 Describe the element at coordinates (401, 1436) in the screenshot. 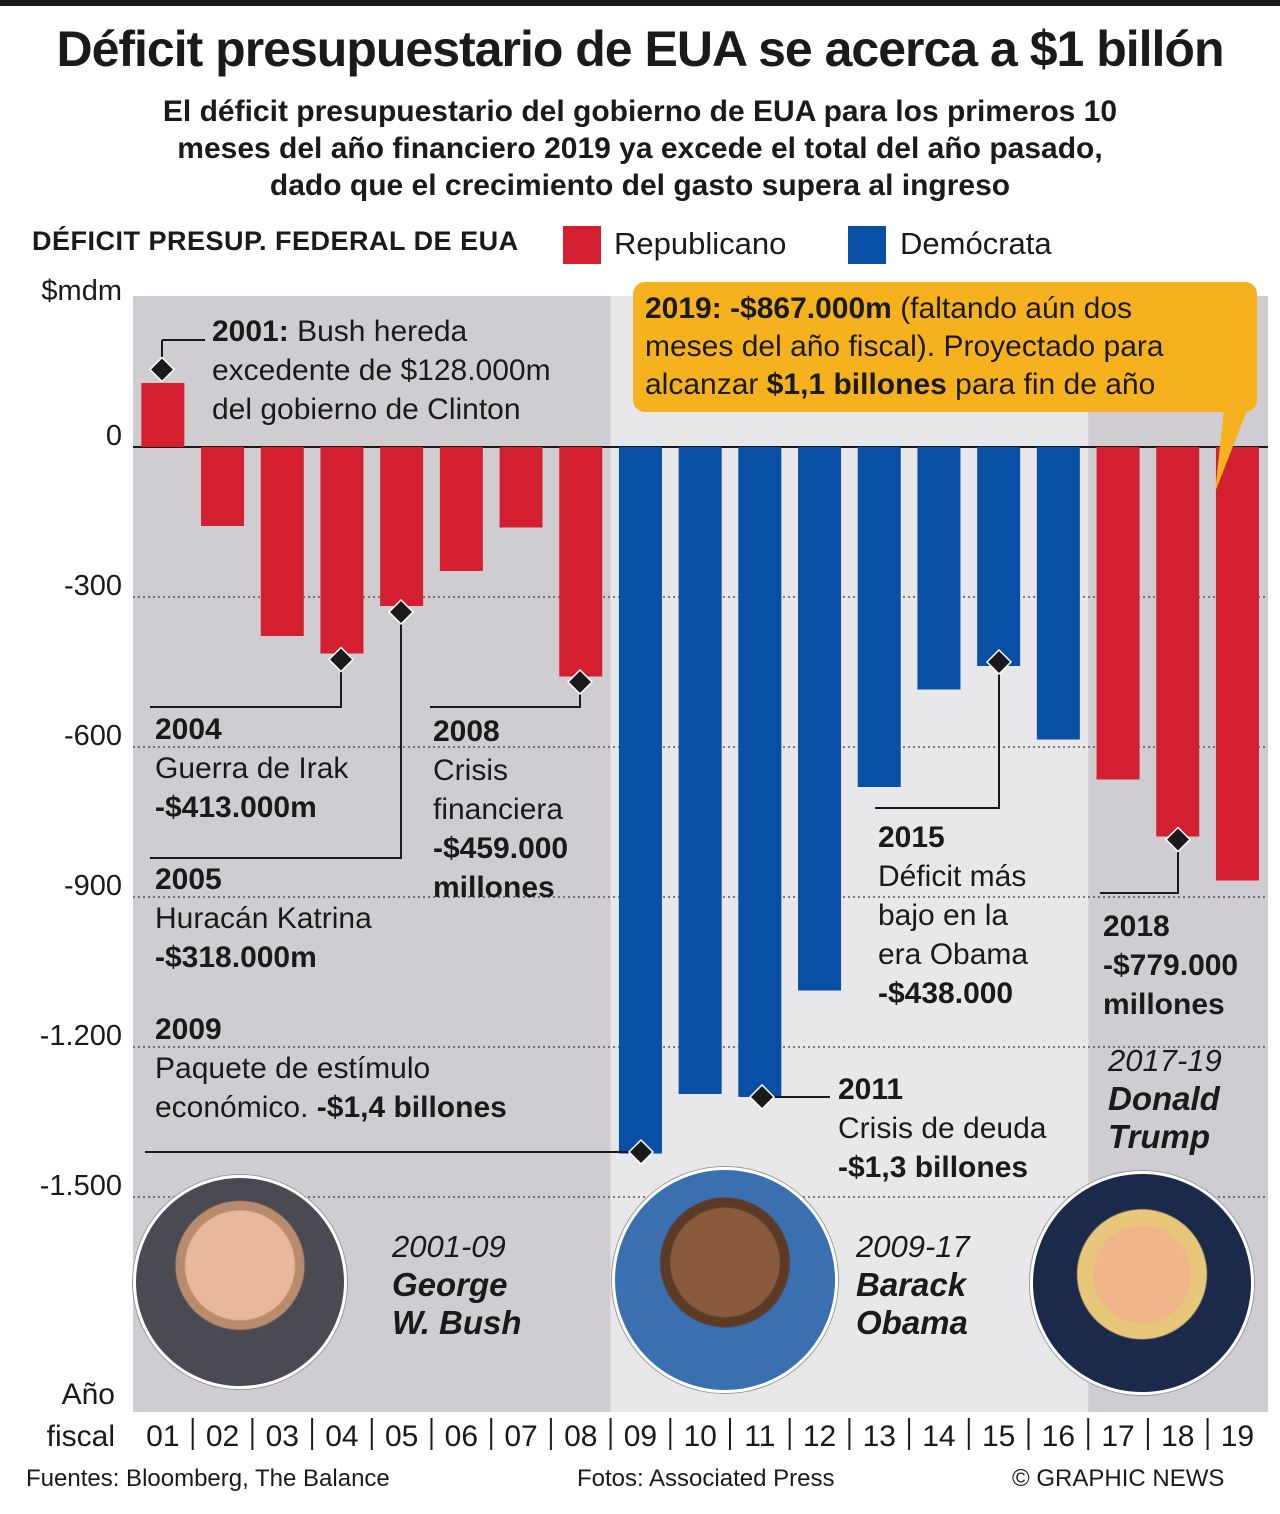

I see `x-tick-label: 05` at that location.